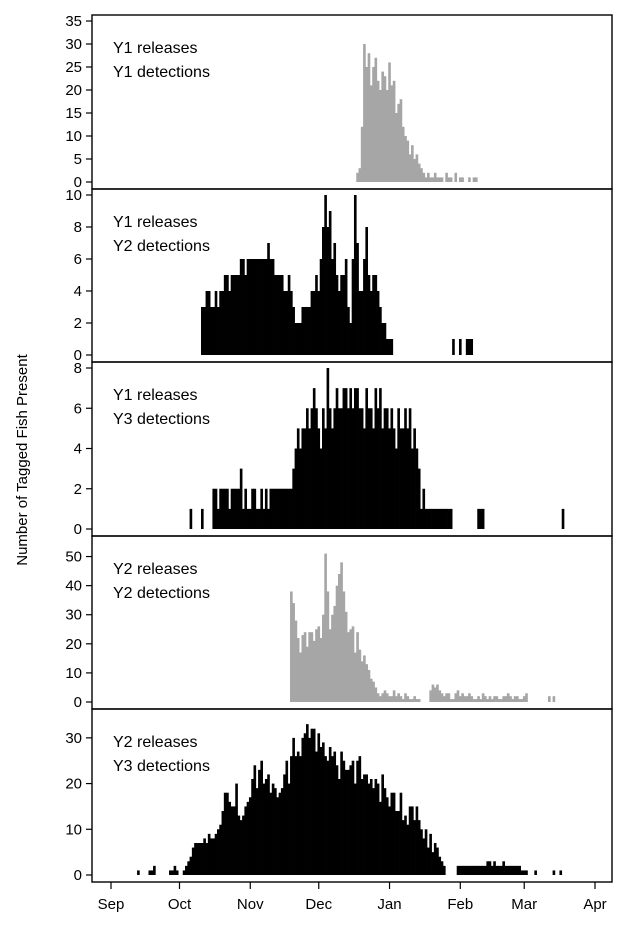 The height and width of the screenshot is (925, 617). What do you see at coordinates (78, 159) in the screenshot?
I see `y-tick-label: 5` at bounding box center [78, 159].